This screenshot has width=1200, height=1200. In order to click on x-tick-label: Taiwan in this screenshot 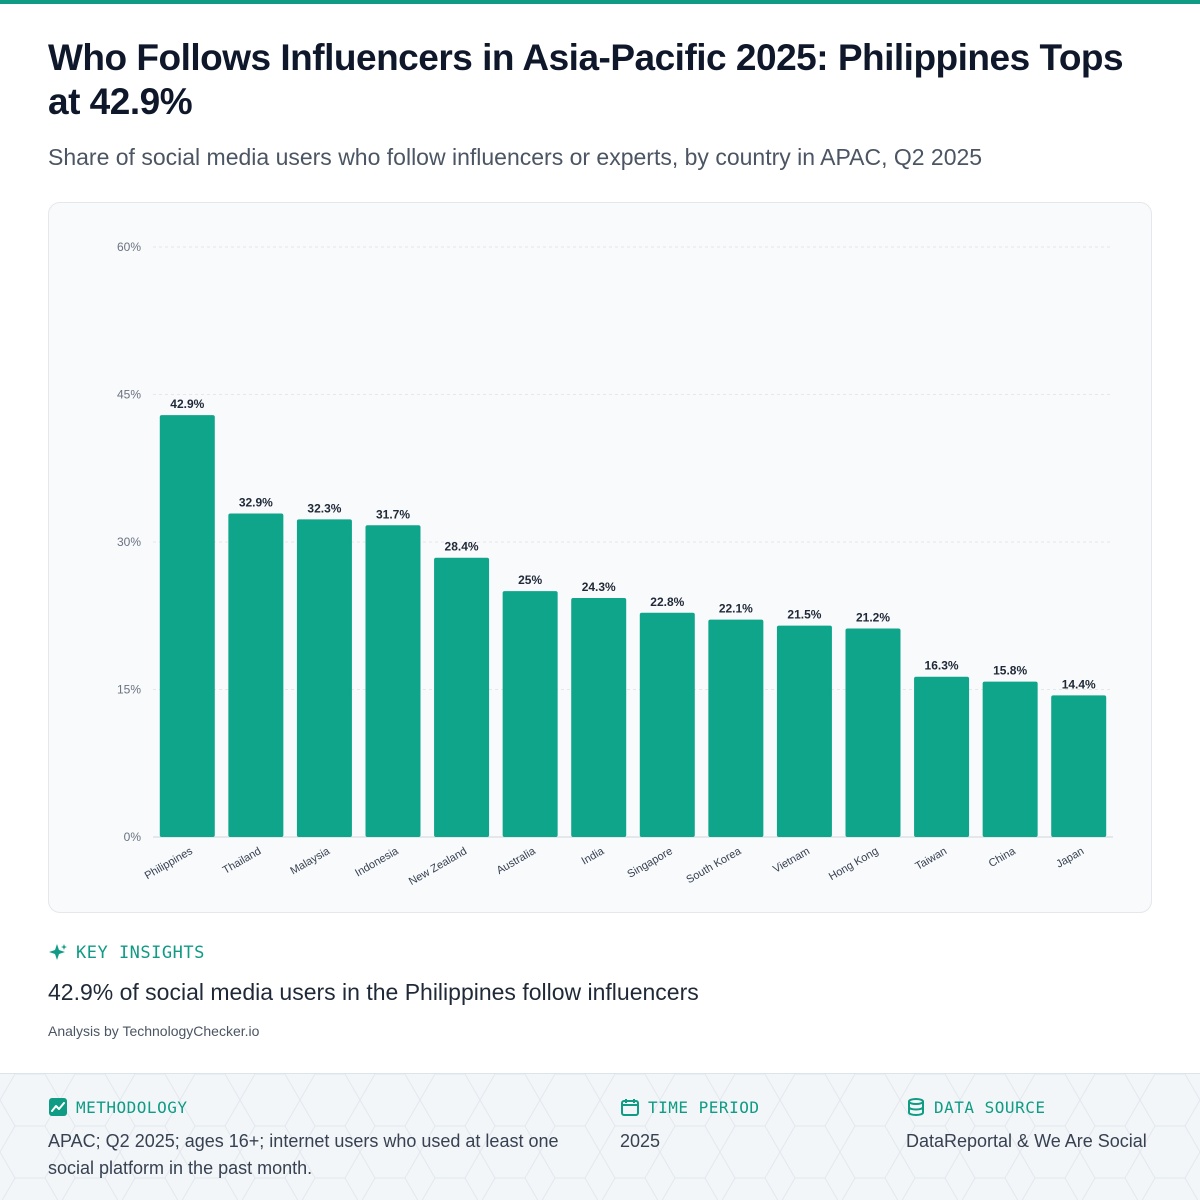, I will do `click(931, 859)`.